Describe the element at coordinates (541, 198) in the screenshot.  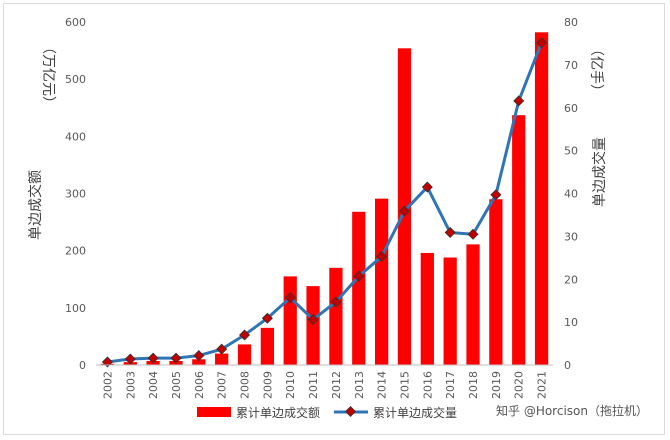
I see `bar-2021` at that location.